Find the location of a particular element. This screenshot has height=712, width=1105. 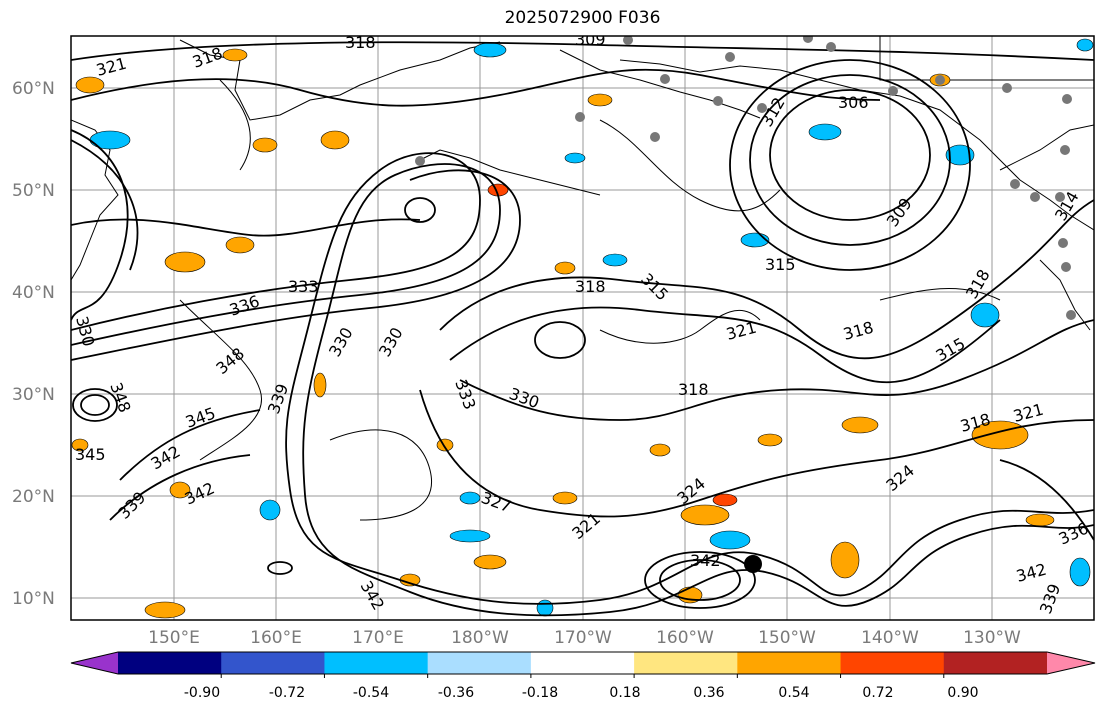

contour-label: 333 is located at coordinates (303, 286).